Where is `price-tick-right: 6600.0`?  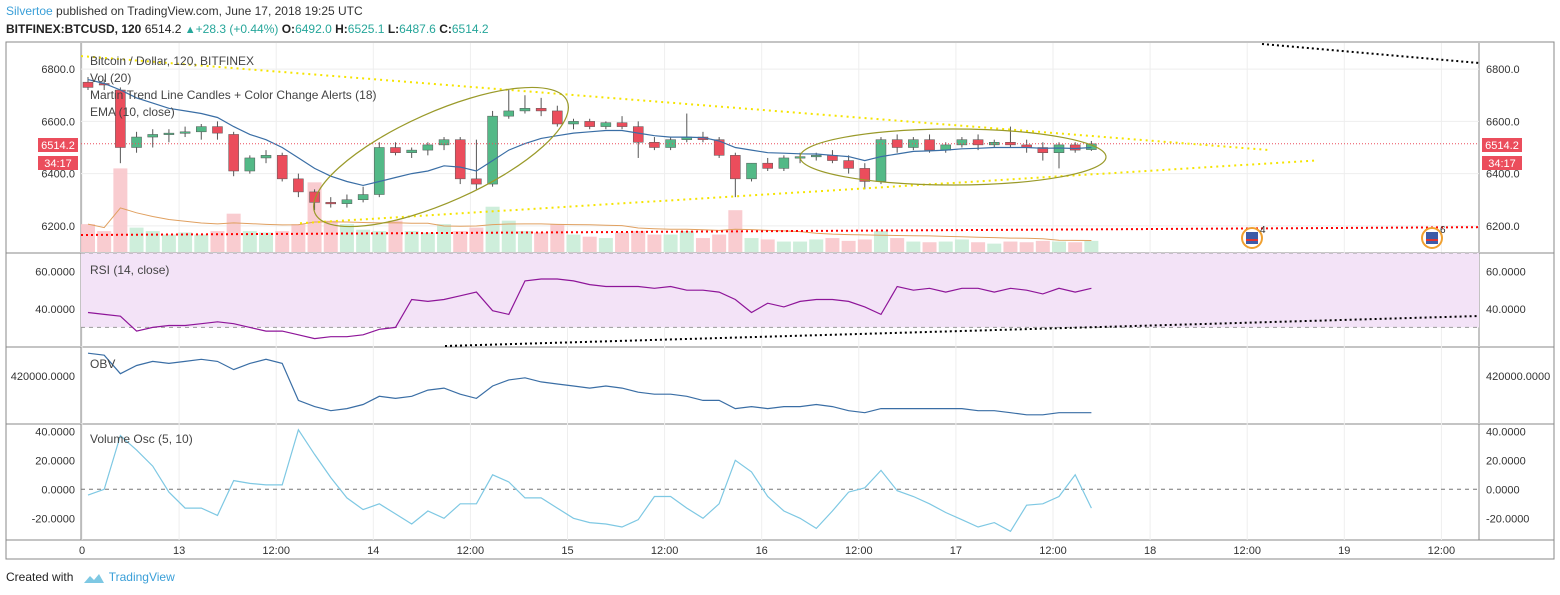 price-tick-right: 6600.0 is located at coordinates (1503, 122).